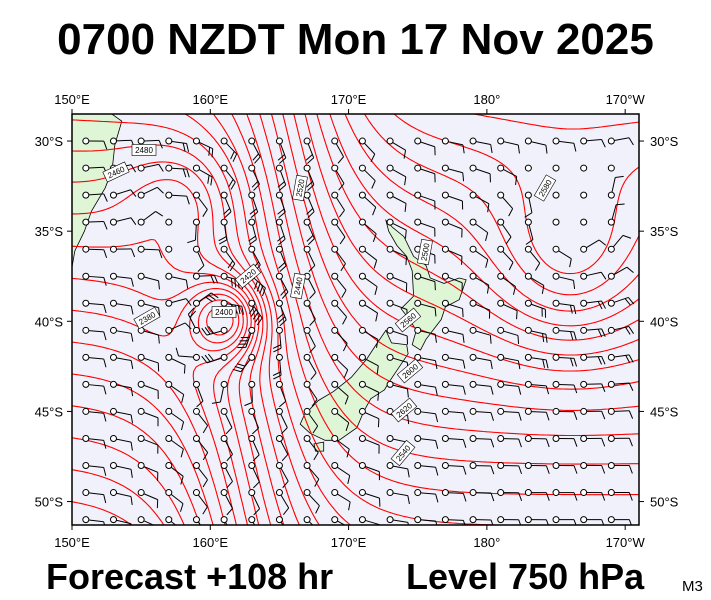 This screenshot has height=600, width=711. I want to click on lat-tick-label-right: 35°S, so click(664, 231).